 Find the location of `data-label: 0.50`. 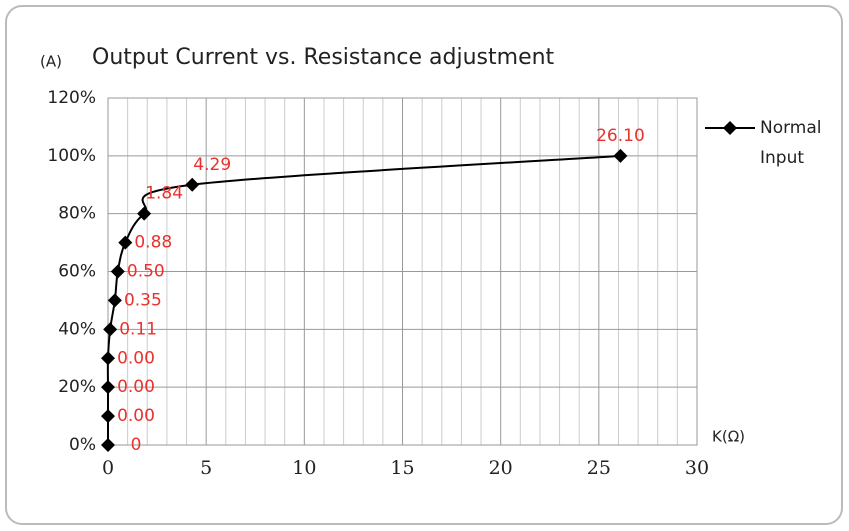

data-label: 0.50 is located at coordinates (146, 272).